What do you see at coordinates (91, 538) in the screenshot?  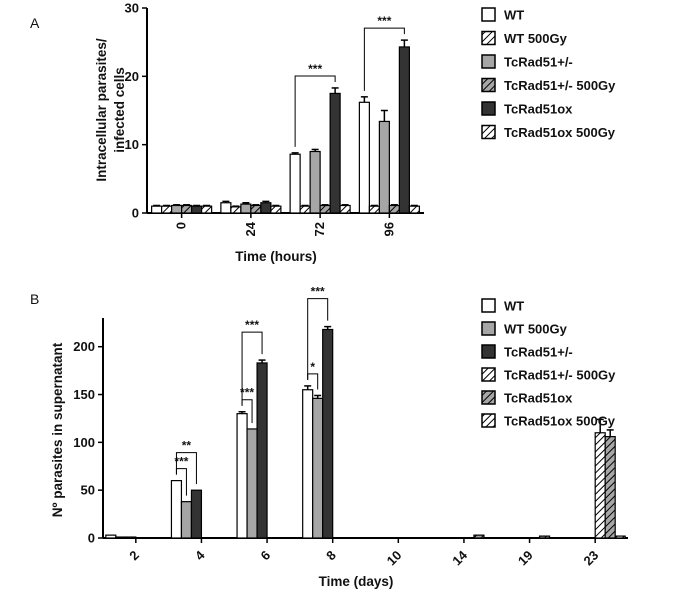 I see `chart-b-ytick-label: 0` at bounding box center [91, 538].